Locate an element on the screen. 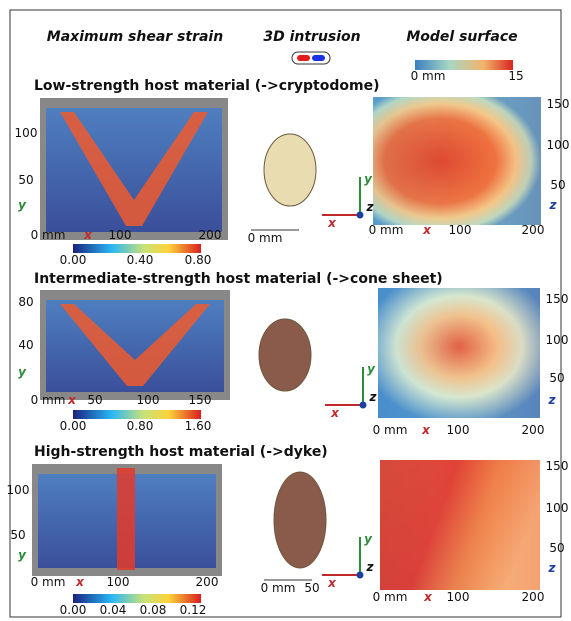 The image size is (571, 621). colorbar-tick-label: 1.60 is located at coordinates (198, 426).